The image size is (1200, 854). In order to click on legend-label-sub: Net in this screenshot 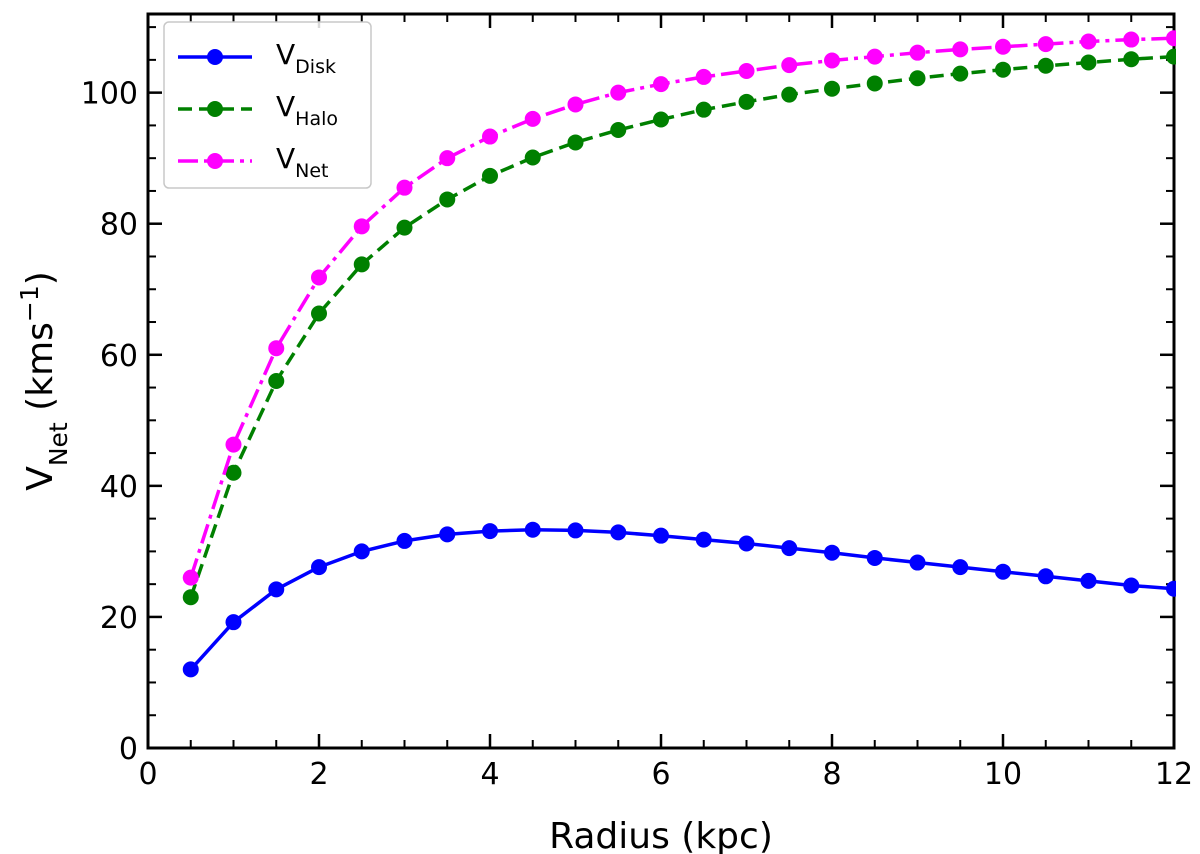, I will do `click(311, 171)`.